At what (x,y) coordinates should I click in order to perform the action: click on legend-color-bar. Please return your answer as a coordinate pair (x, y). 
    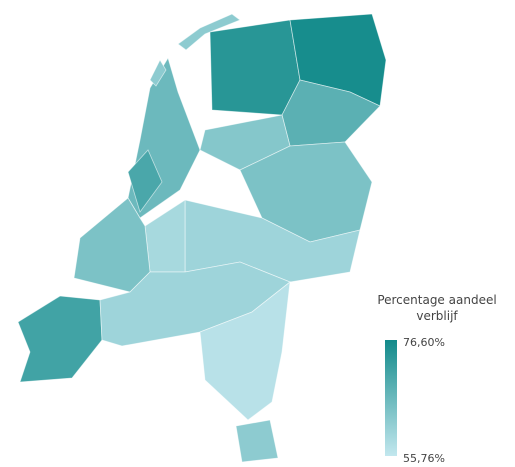
    Looking at the image, I should click on (391, 398).